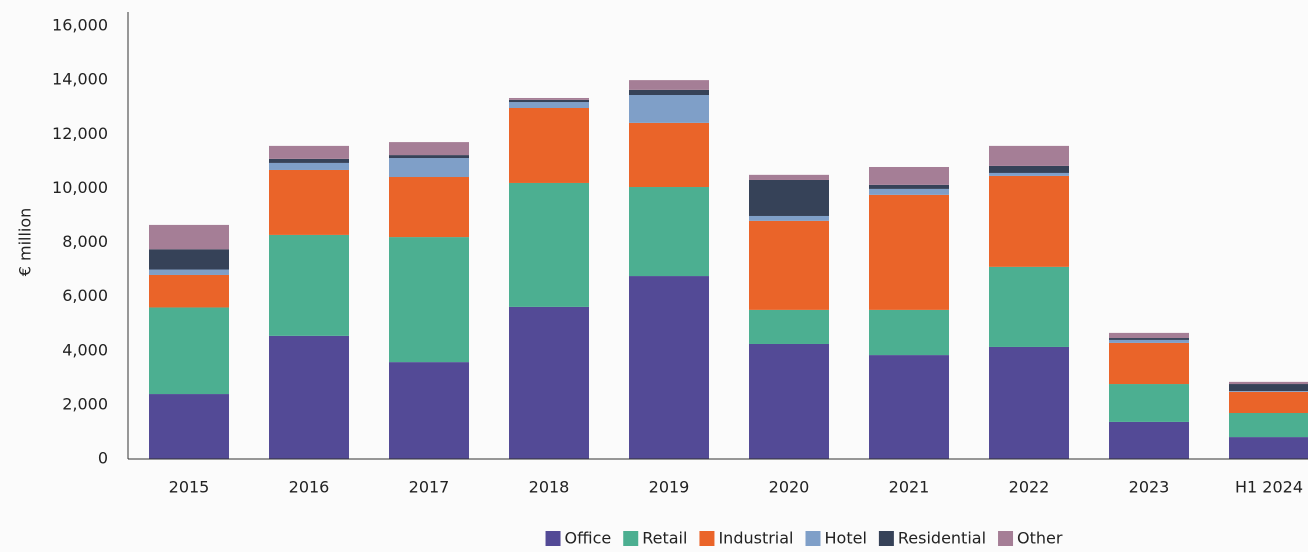  Describe the element at coordinates (429, 487) in the screenshot. I see `x-tick-label: 2017` at that location.